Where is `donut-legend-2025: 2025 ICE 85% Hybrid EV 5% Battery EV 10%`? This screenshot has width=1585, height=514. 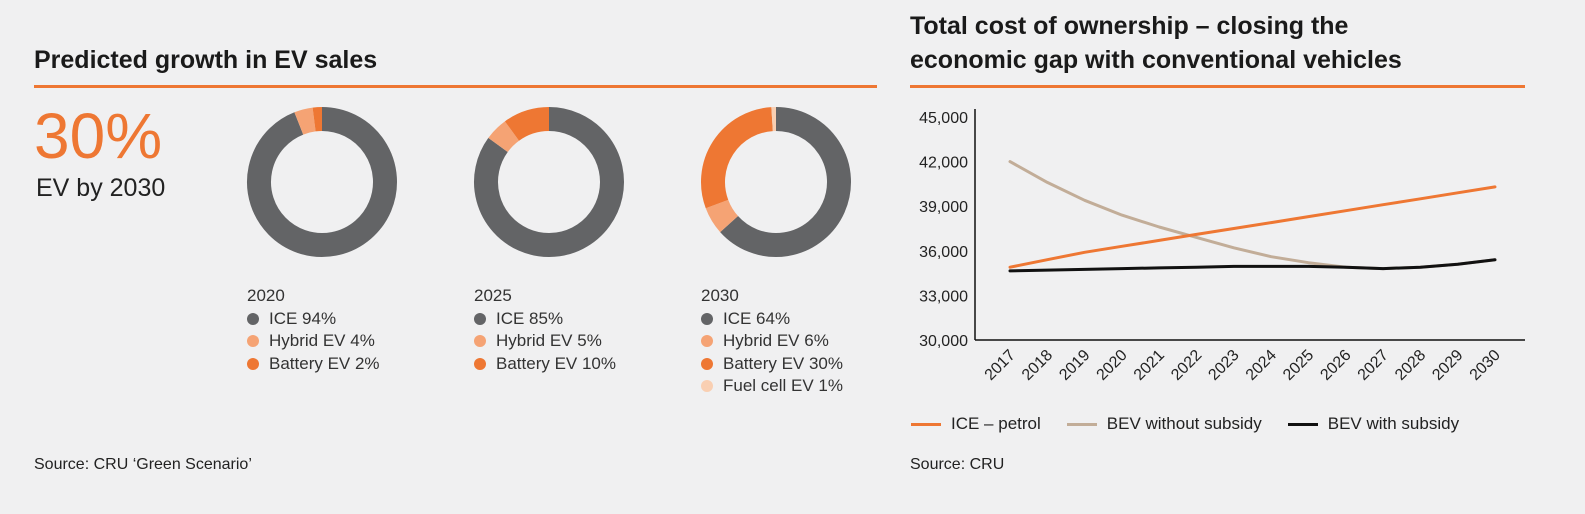
donut-legend-2025: 2025 ICE 85% Hybrid EV 5% Battery EV 10% is located at coordinates (545, 330).